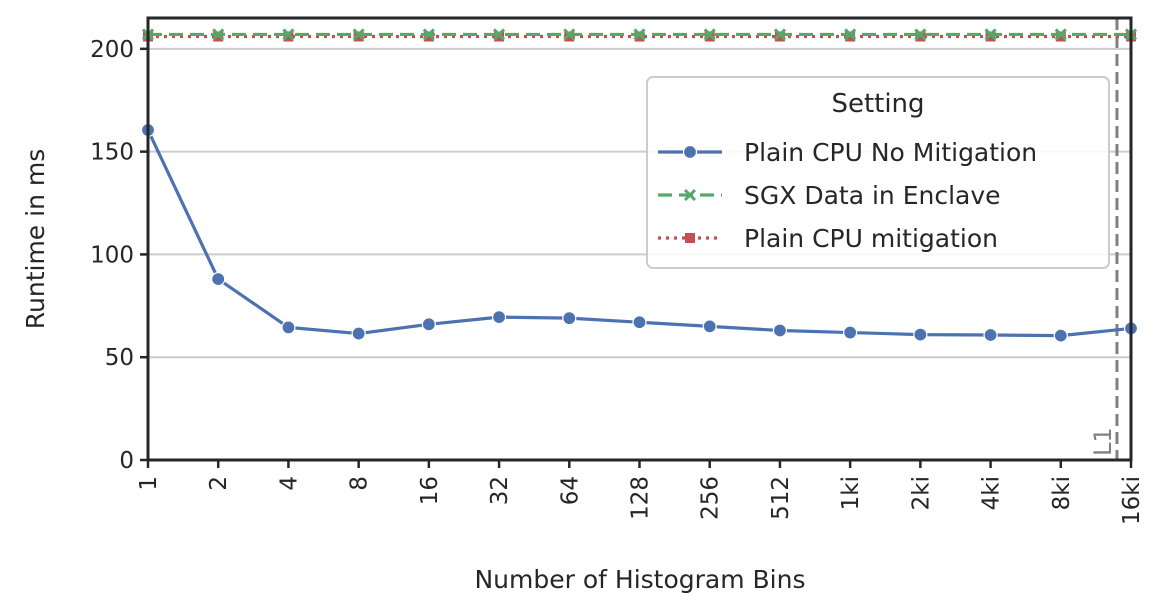  Describe the element at coordinates (360, 483) in the screenshot. I see `x-tick-label: 8` at that location.